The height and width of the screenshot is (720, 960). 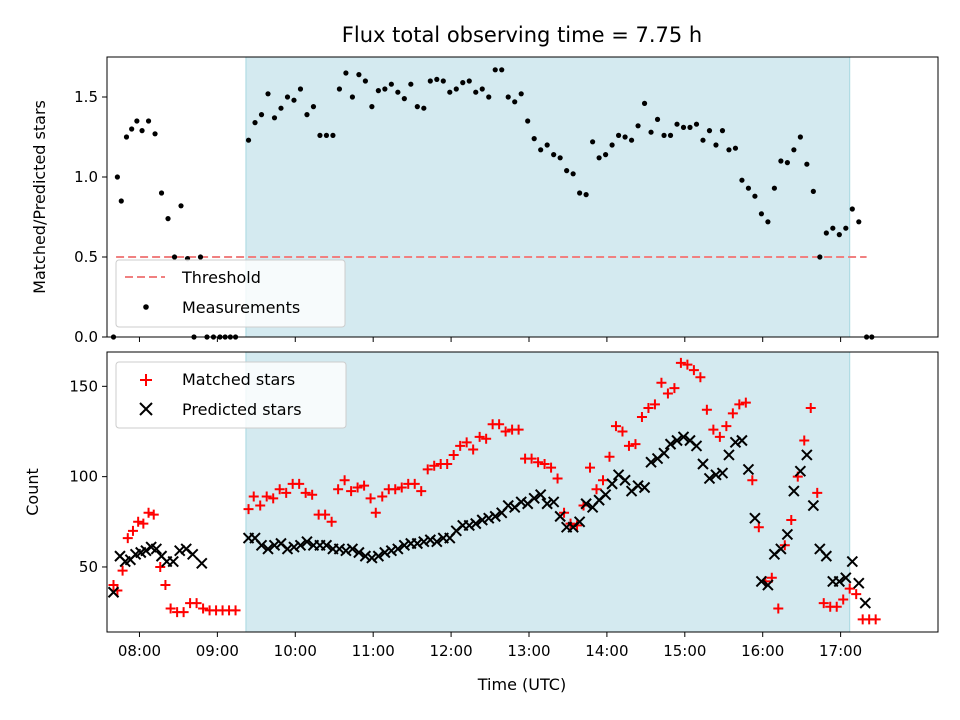 I want to click on bottom-legend-box, so click(x=231, y=395).